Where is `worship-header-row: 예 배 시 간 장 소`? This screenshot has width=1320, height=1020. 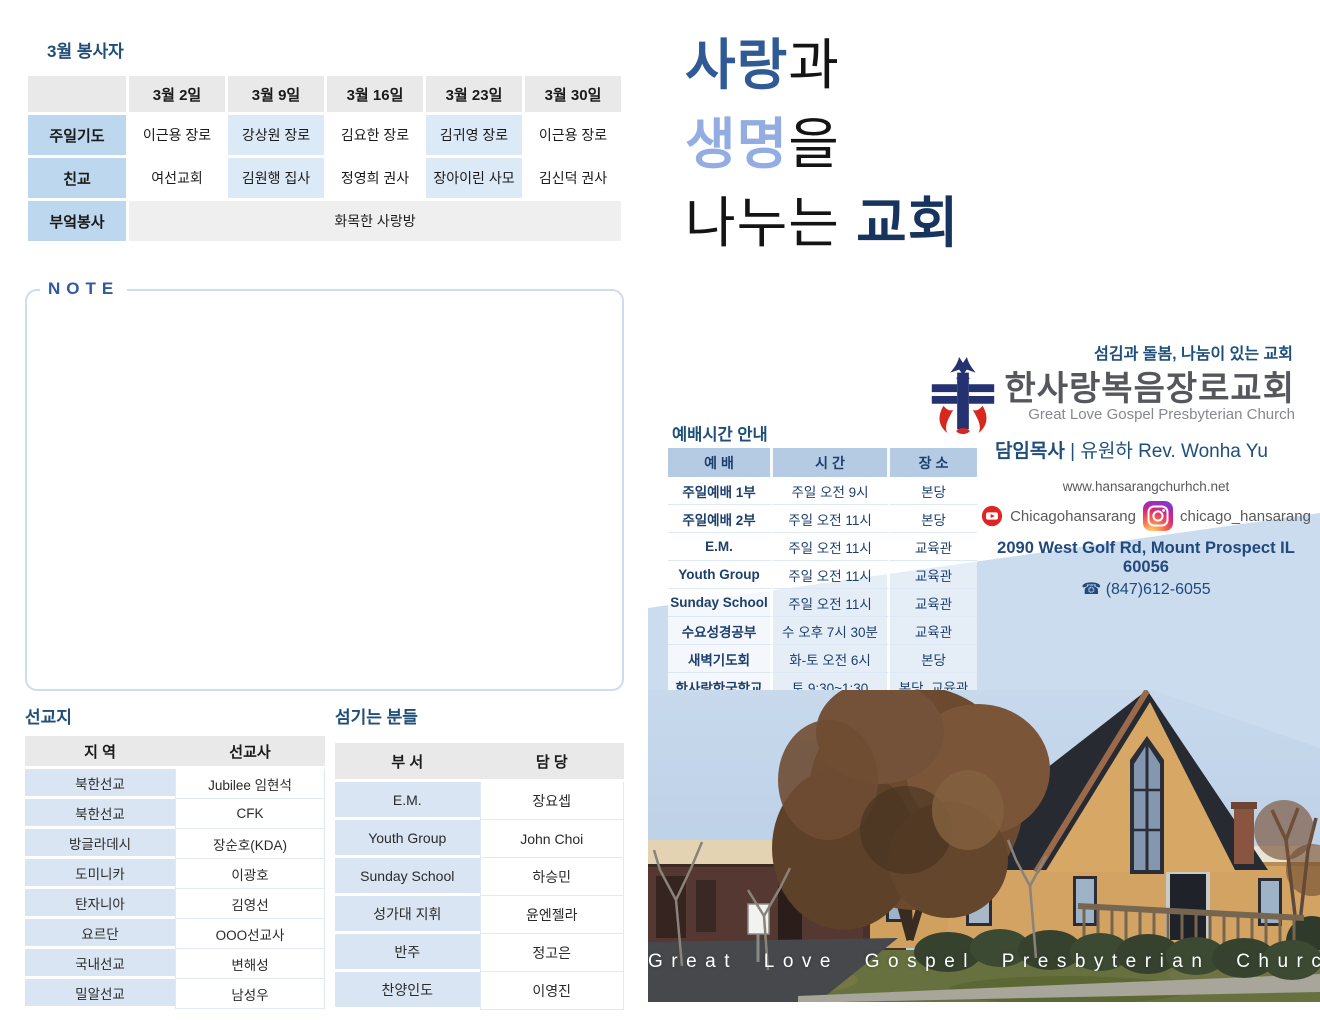
worship-header-row: 예 배 시 간 장 소 is located at coordinates (822, 462).